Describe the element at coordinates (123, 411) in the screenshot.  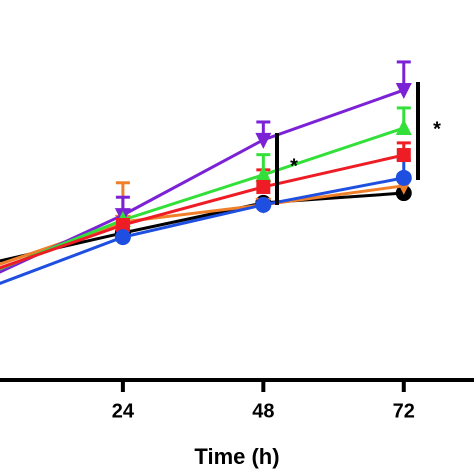
I see `x-tick-label: 24` at that location.